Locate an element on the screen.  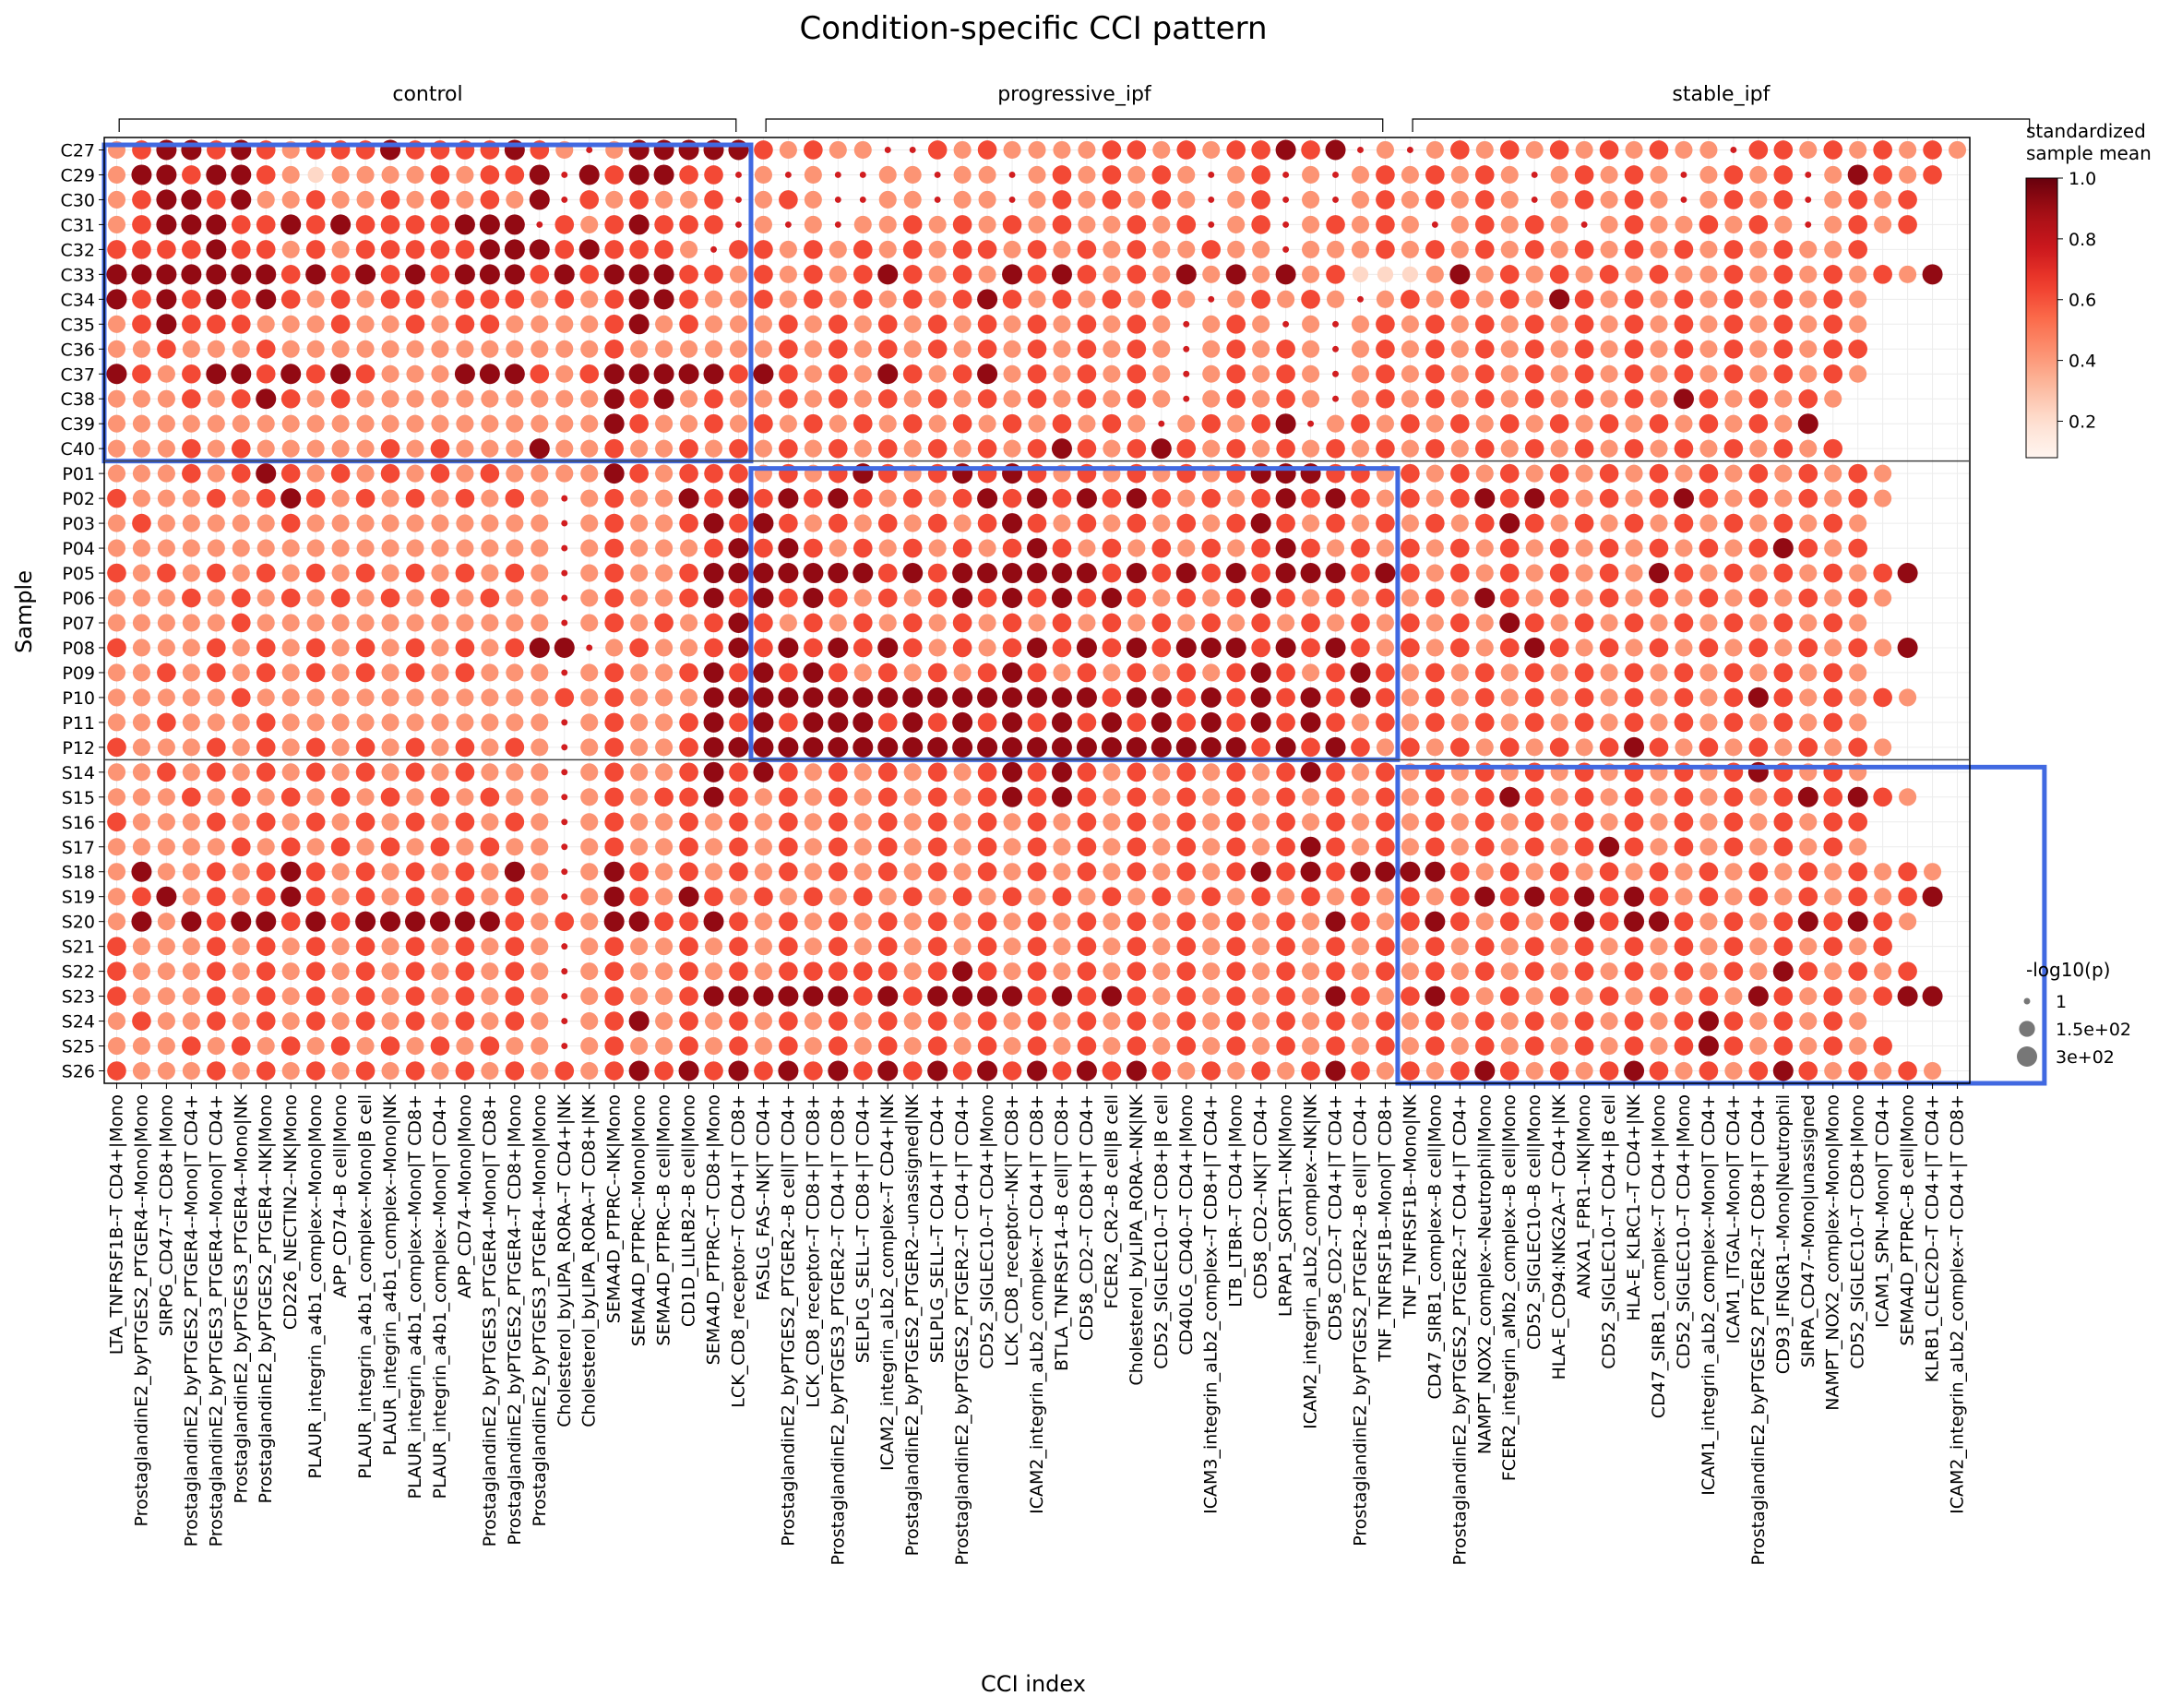
x-tick-label: CD58_CD2--NK|T CD4+ is located at coordinates (1261, 1196).